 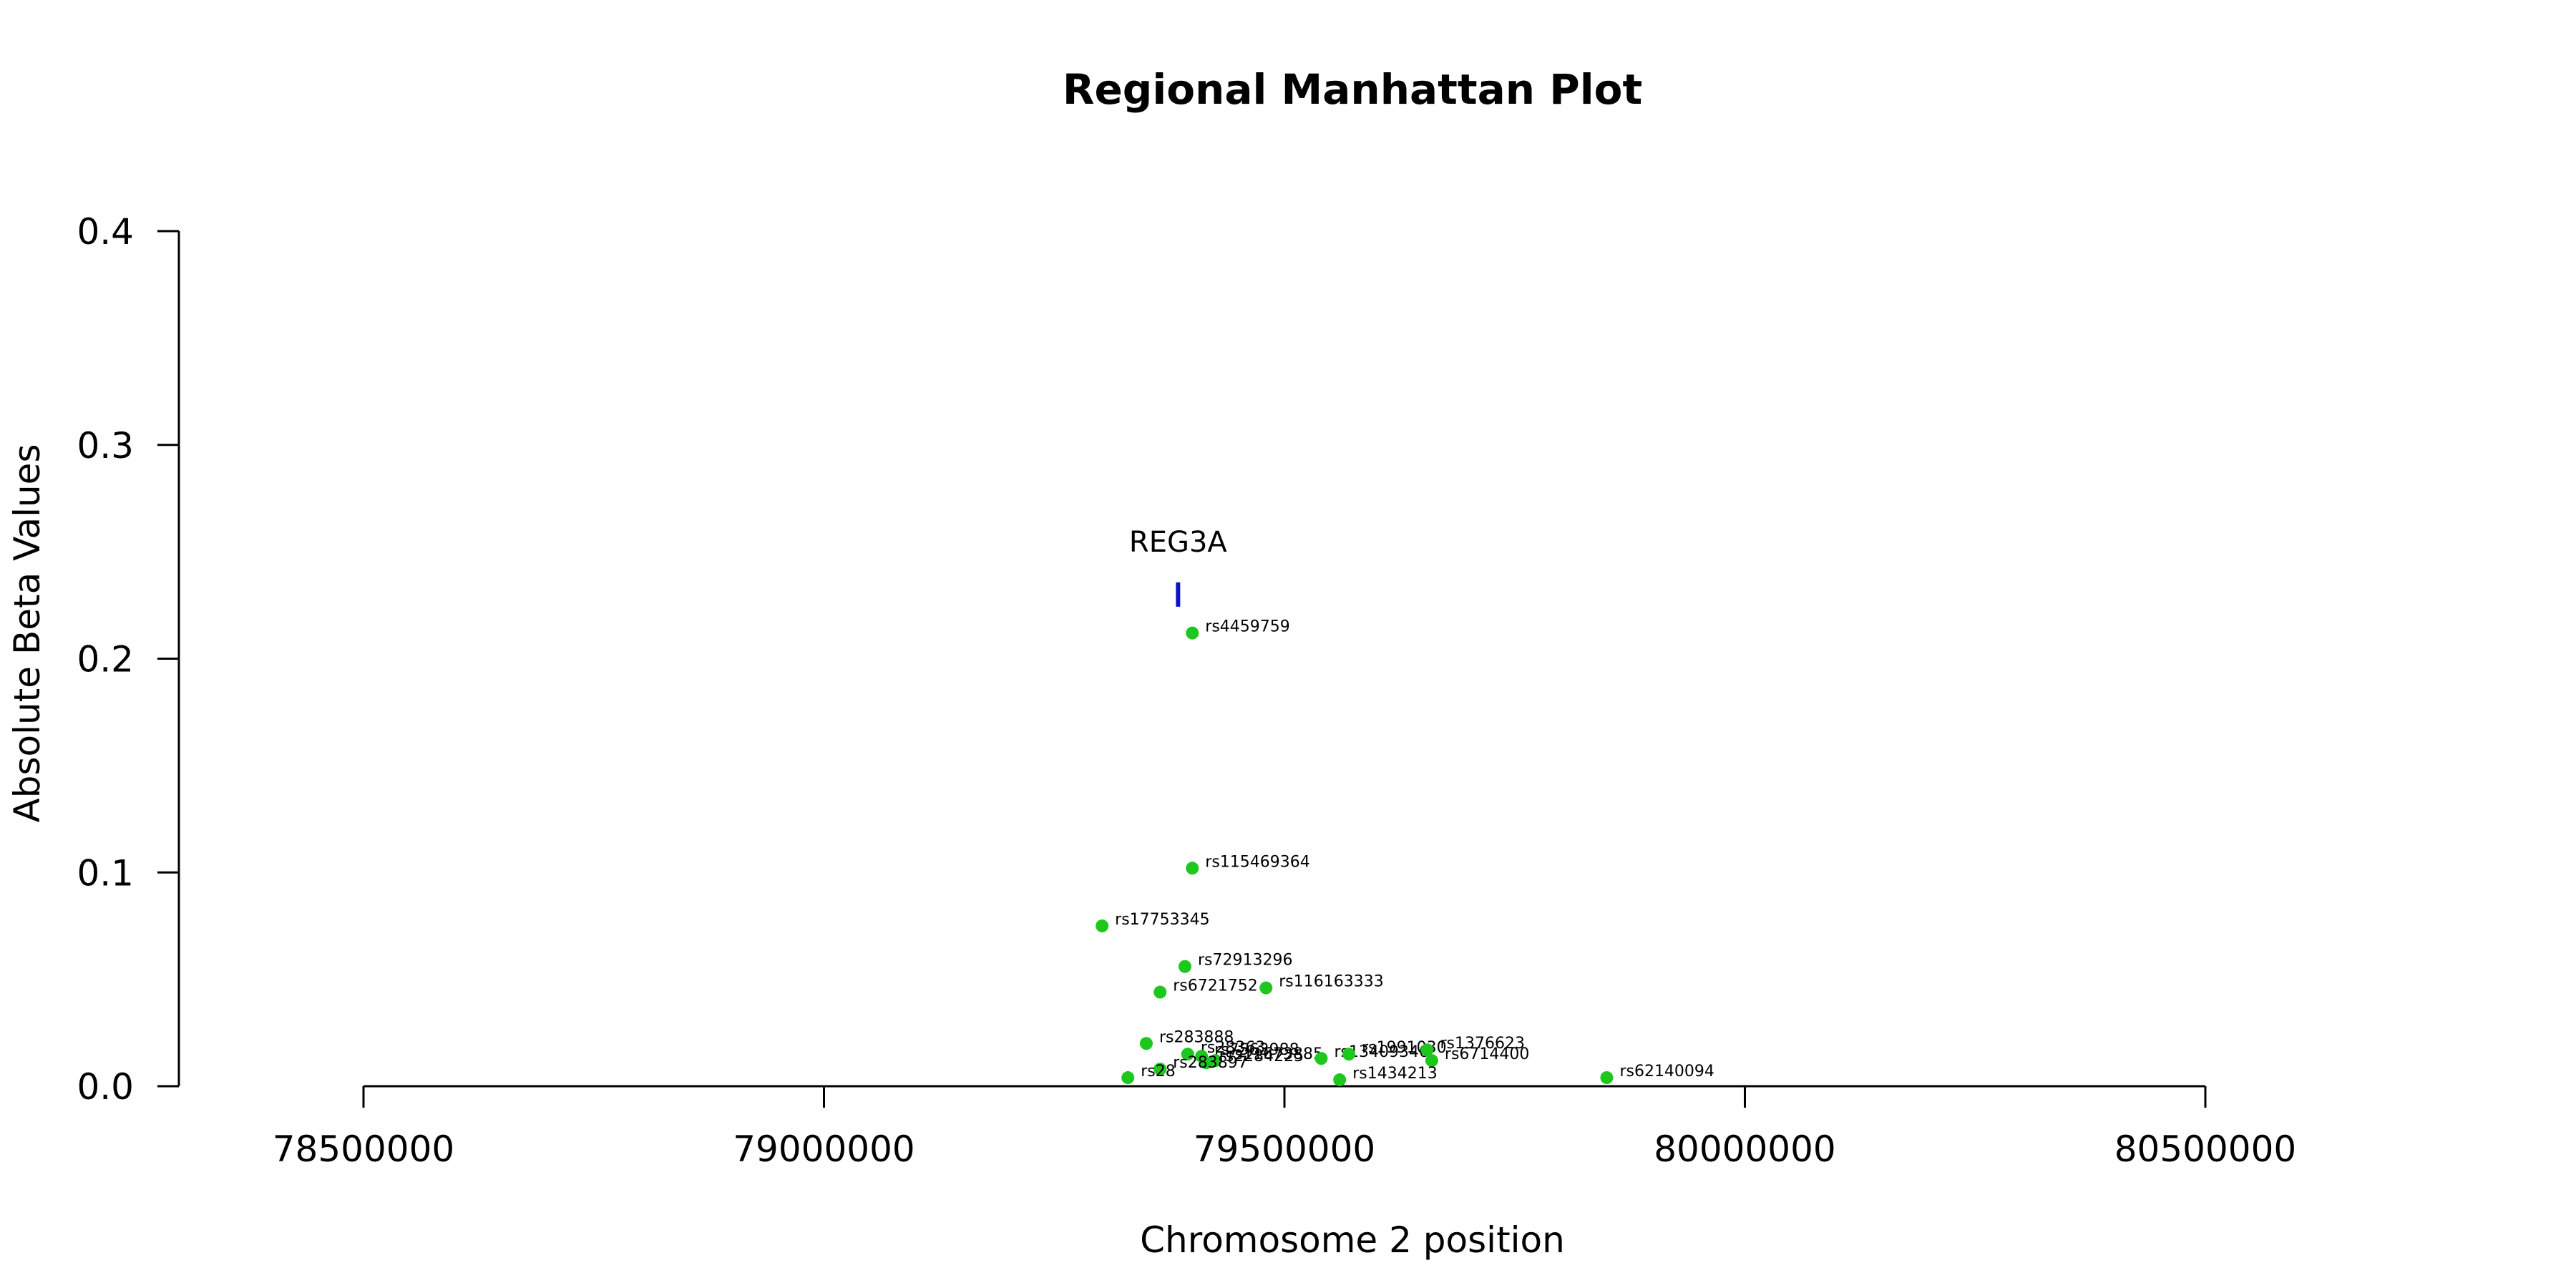 What do you see at coordinates (105, 1087) in the screenshot?
I see `y-tick-label: 0.0` at bounding box center [105, 1087].